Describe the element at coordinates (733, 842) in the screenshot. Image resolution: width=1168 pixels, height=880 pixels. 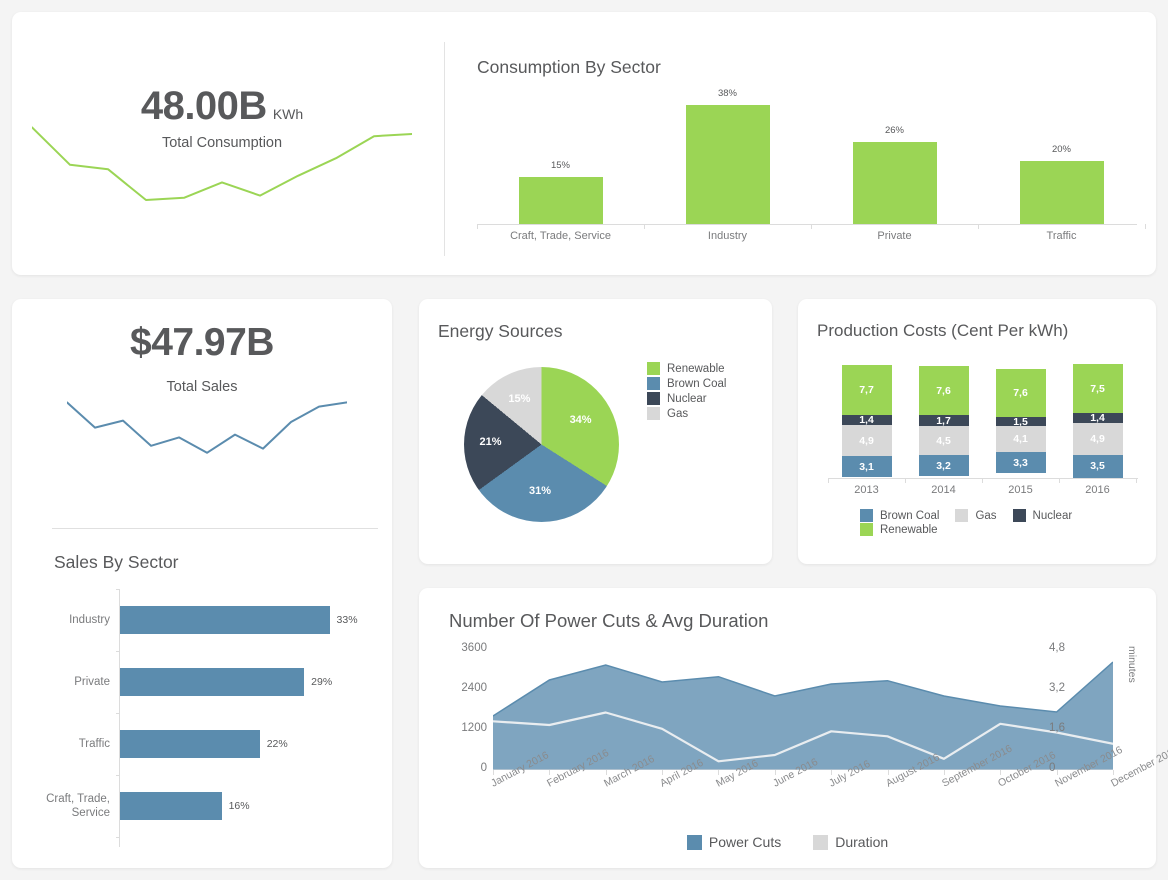
I see `legend-item: Power Cuts` at that location.